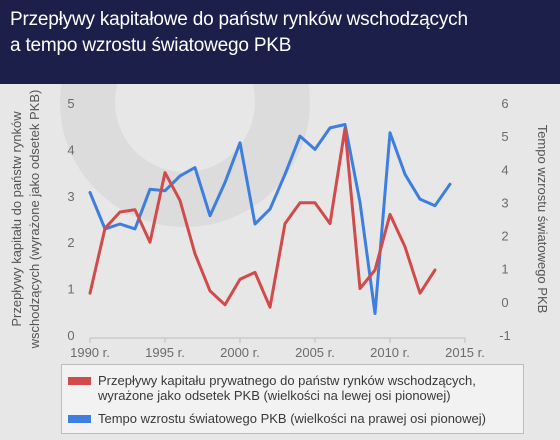 This screenshot has width=560, height=440. What do you see at coordinates (315, 202) in the screenshot?
I see `capital-flows-line-point-2005` at bounding box center [315, 202].